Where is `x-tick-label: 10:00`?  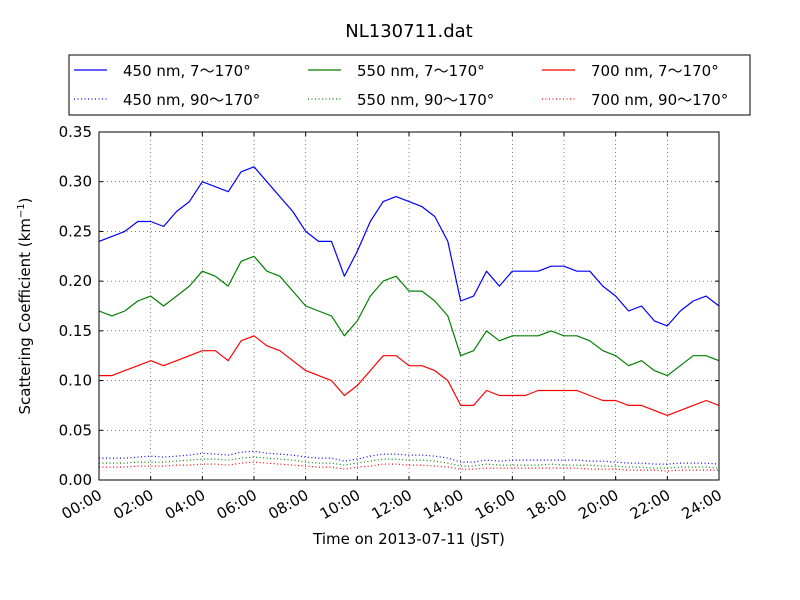
x-tick-label: 10:00 is located at coordinates (340, 504).